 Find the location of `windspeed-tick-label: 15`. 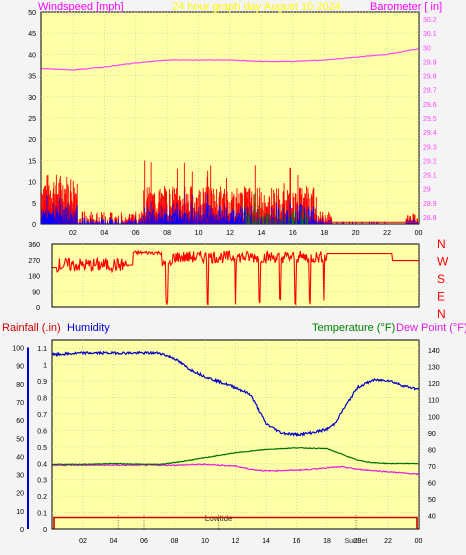

windspeed-tick-label: 15 is located at coordinates (32, 161).